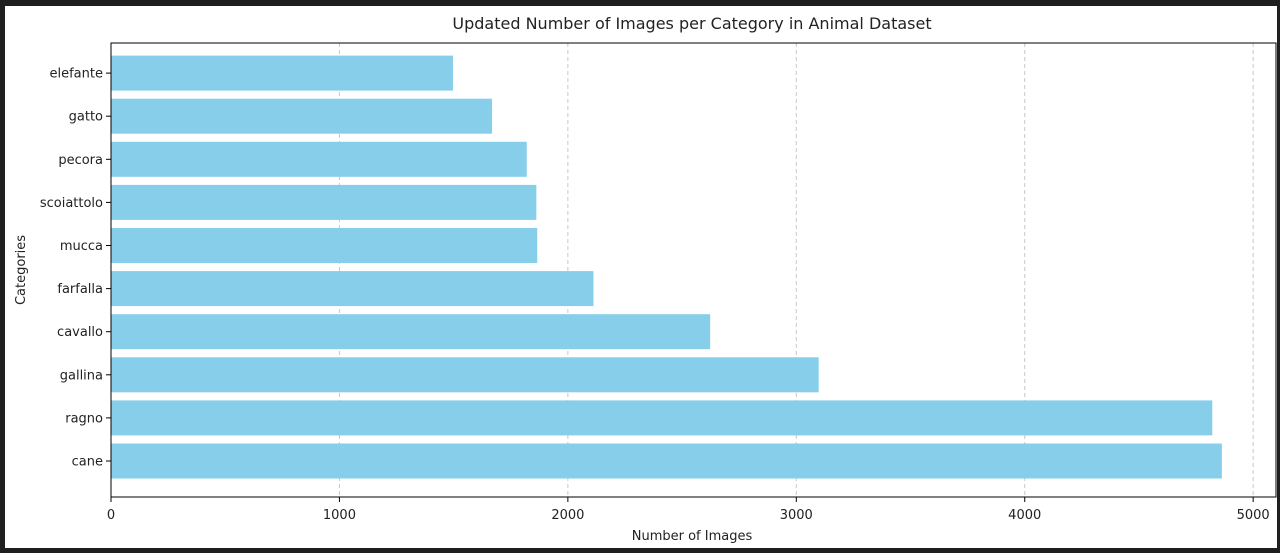 The height and width of the screenshot is (553, 1280). Describe the element at coordinates (324, 202) in the screenshot. I see `bar-scoiattolo` at that location.